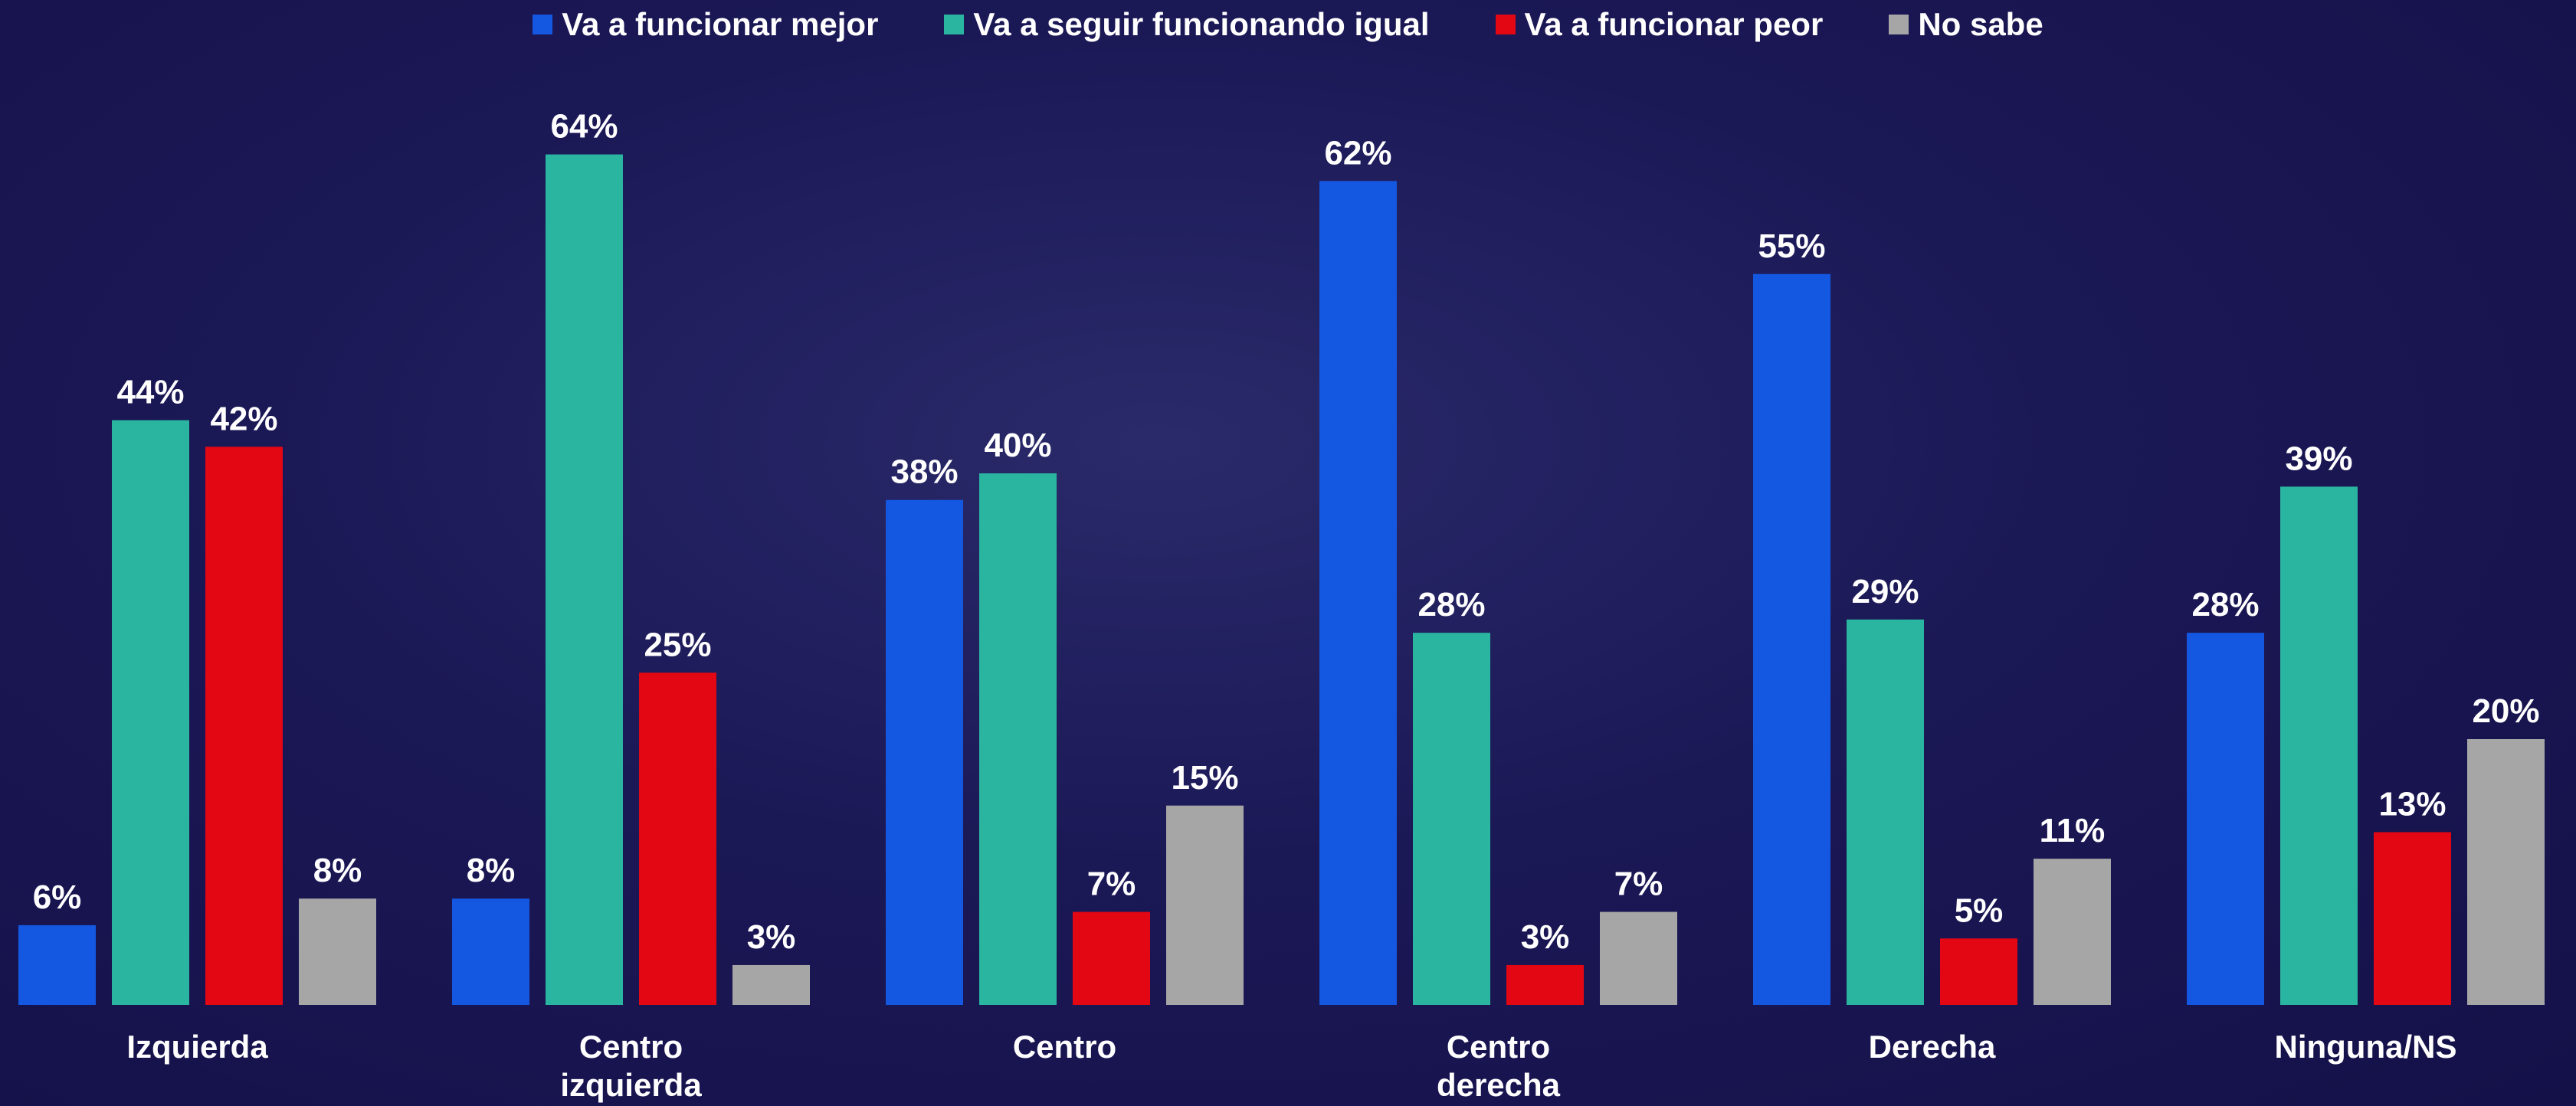 This screenshot has height=1106, width=2576. Describe the element at coordinates (1018, 446) in the screenshot. I see `data-label: 40%` at that location.